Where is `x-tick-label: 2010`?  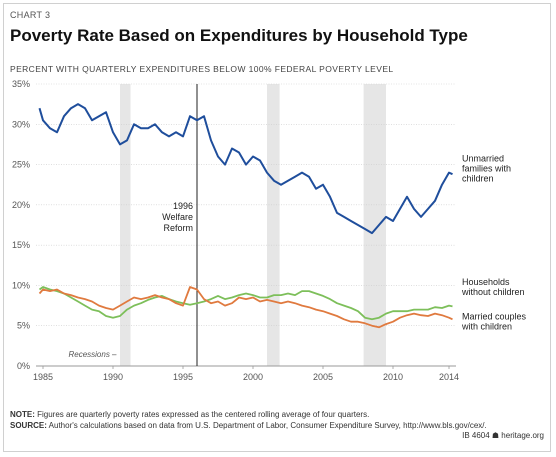 x-tick-label: 2010 is located at coordinates (393, 377).